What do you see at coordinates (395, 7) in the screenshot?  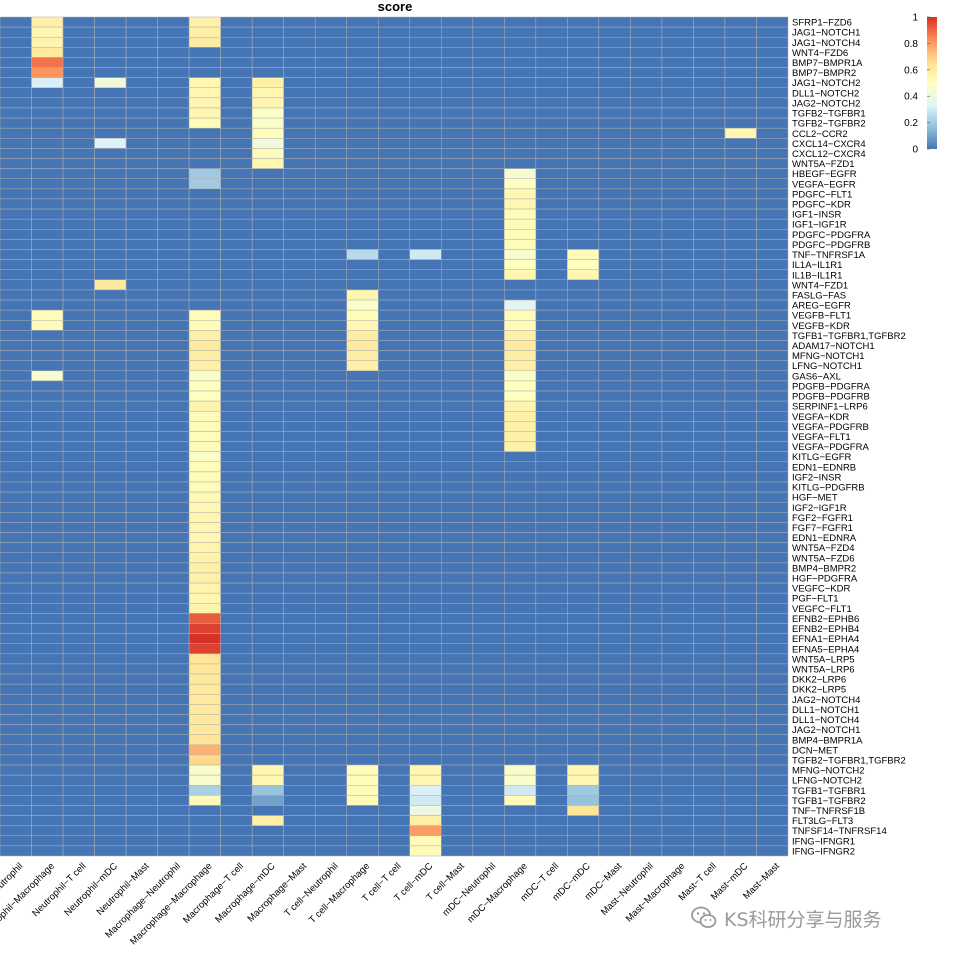 I see `chart-title: score` at bounding box center [395, 7].